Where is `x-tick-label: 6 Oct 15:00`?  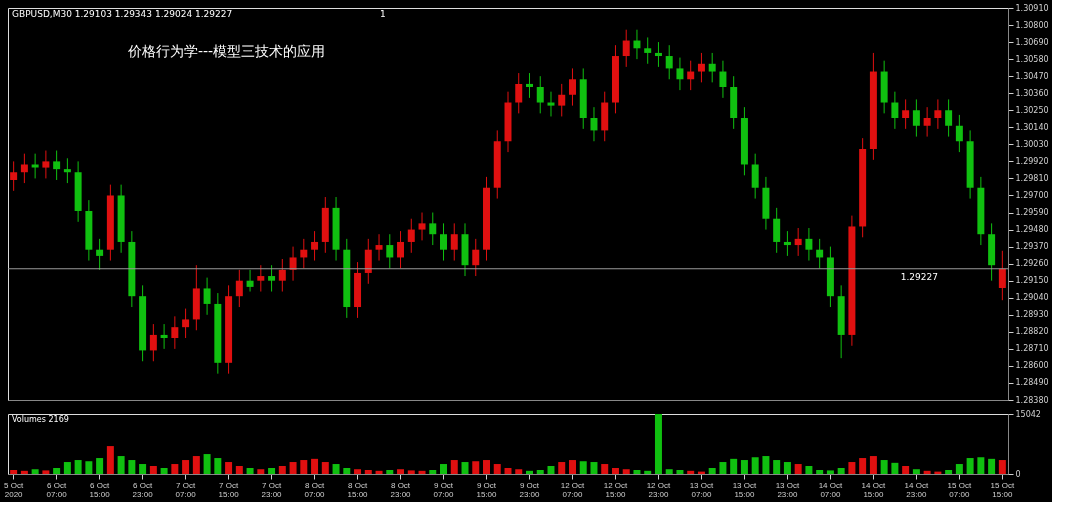 x-tick-label: 6 Oct 15:00 is located at coordinates (100, 489).